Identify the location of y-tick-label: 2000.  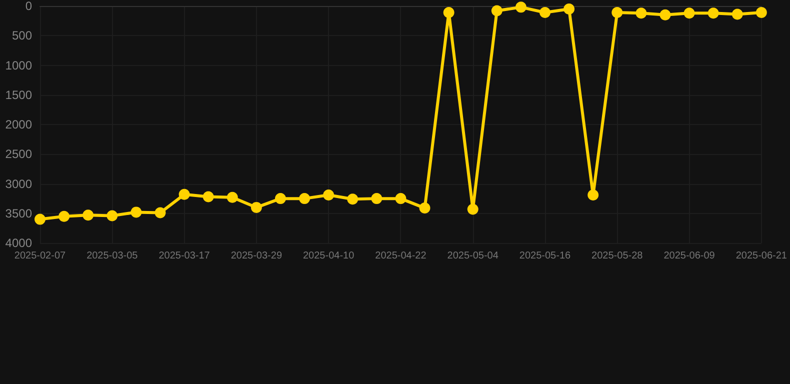
(18, 125).